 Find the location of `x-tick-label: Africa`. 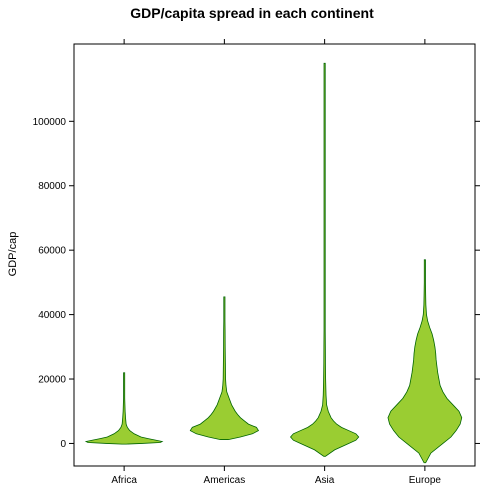

x-tick-label: Africa is located at coordinates (124, 480).